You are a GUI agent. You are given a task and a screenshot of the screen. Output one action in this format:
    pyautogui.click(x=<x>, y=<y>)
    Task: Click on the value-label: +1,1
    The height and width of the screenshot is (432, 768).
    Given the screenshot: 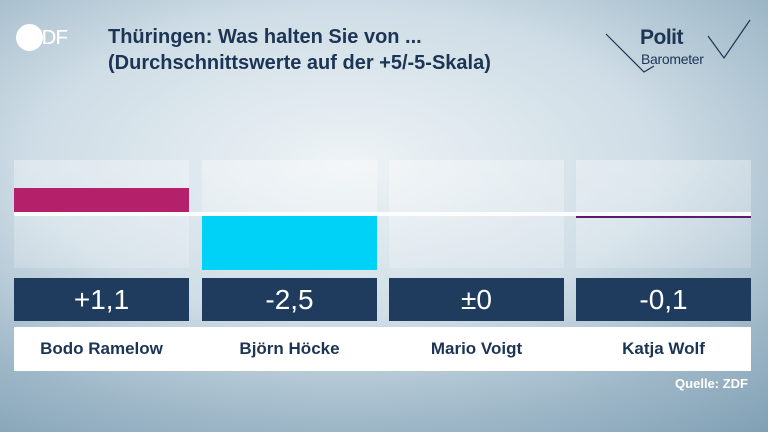 What is the action you would take?
    pyautogui.click(x=101, y=299)
    